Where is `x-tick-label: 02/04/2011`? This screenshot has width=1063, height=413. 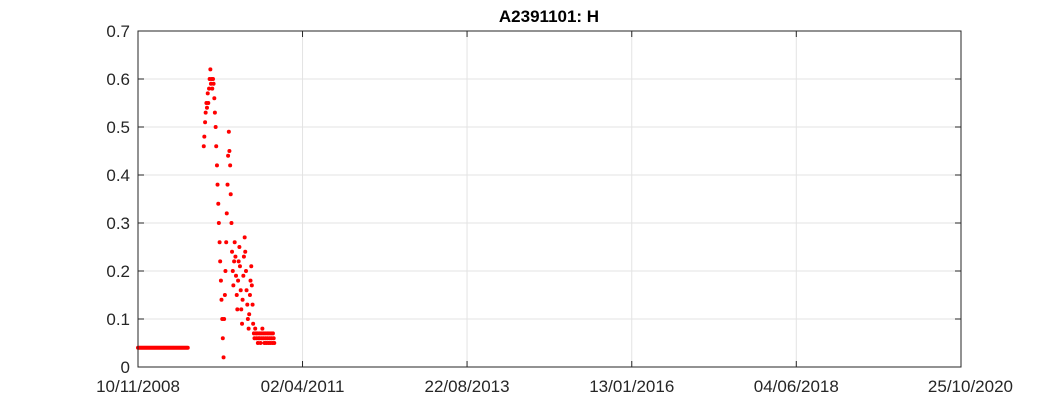
x-tick-label: 02/04/2011 is located at coordinates (303, 386).